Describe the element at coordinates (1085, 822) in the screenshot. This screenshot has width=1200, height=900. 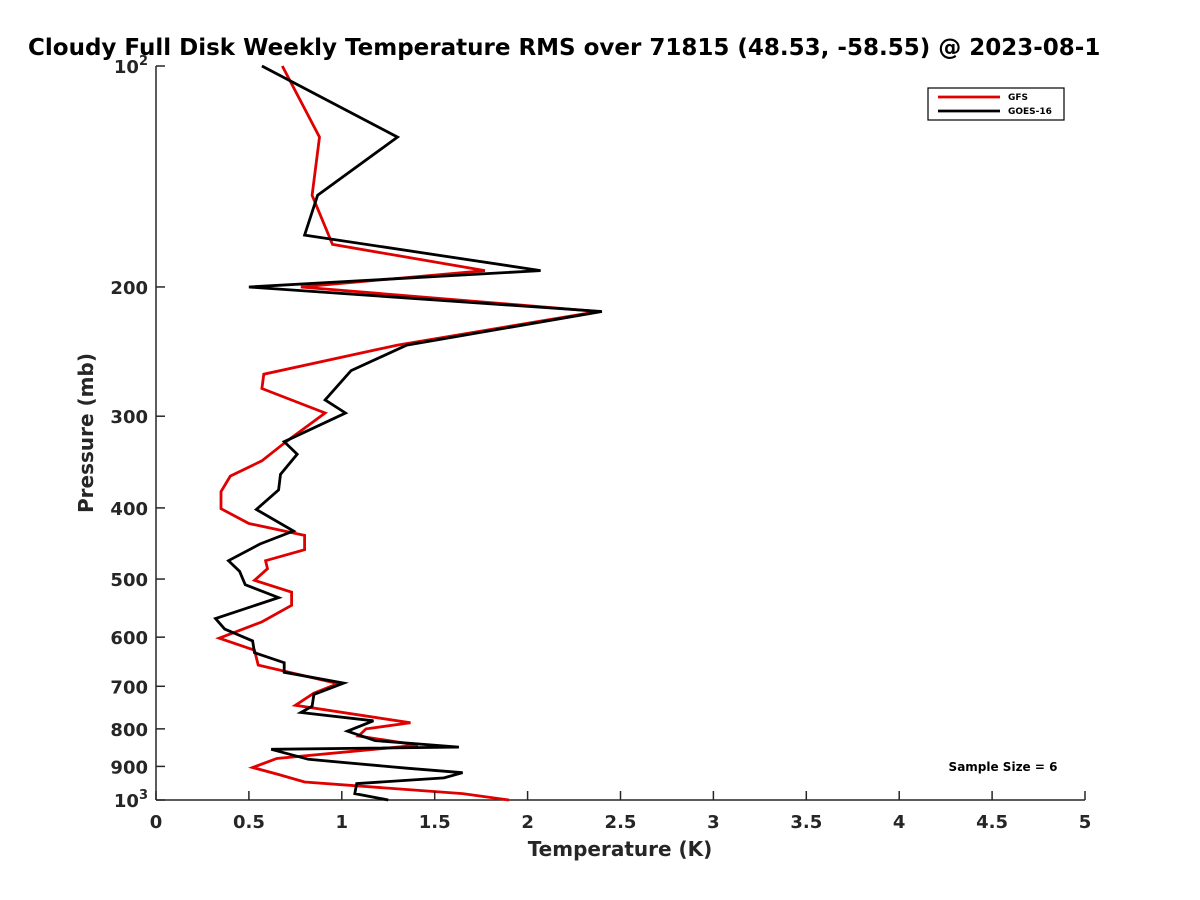
I see `x-tick-label: 5` at that location.